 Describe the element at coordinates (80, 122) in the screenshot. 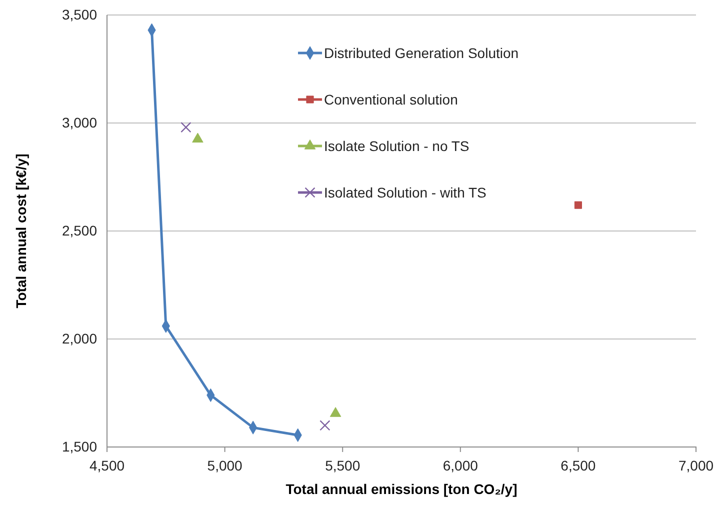

I see `y-tick-label: 3,000` at that location.